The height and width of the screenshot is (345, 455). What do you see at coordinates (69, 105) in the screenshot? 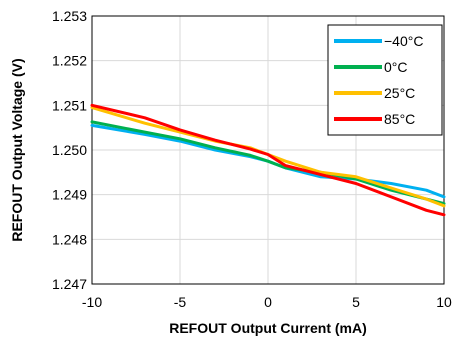
I see `y-tick-label: 1.251` at bounding box center [69, 105].